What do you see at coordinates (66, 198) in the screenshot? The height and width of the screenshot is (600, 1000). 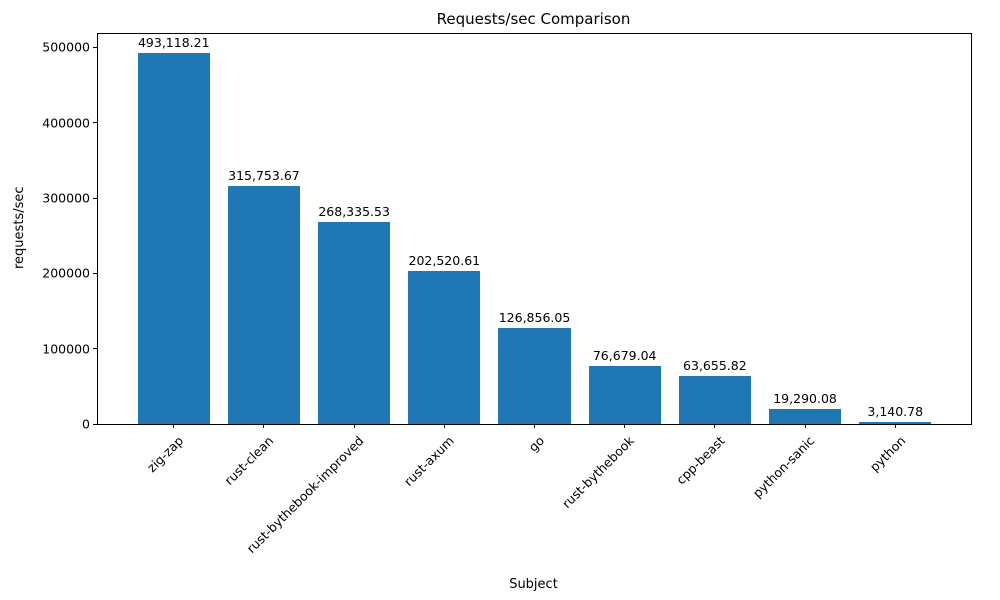 I see `y-tick-label: 300000` at bounding box center [66, 198].